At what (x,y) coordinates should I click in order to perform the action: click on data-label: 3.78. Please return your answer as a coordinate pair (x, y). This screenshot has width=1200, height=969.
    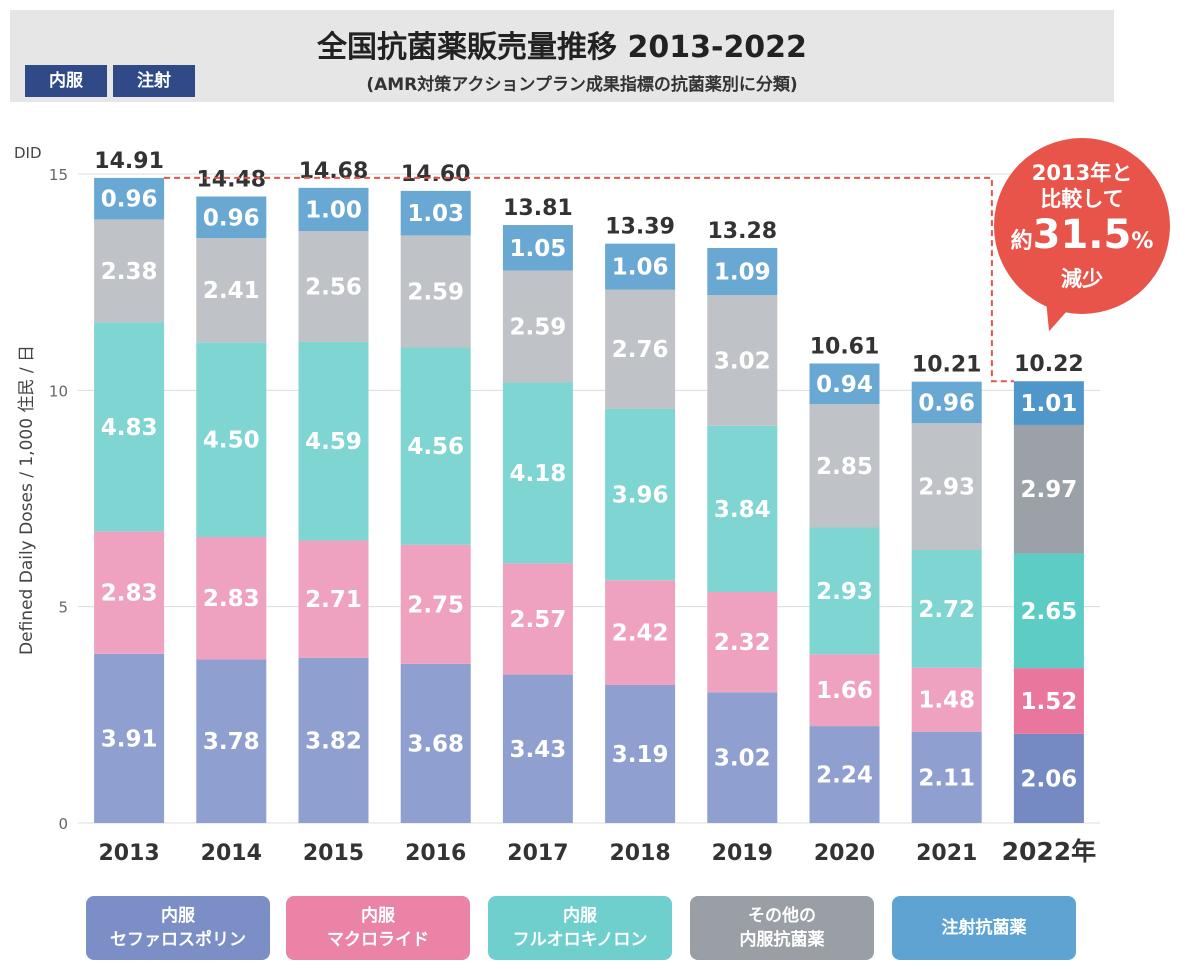
    Looking at the image, I should click on (231, 742).